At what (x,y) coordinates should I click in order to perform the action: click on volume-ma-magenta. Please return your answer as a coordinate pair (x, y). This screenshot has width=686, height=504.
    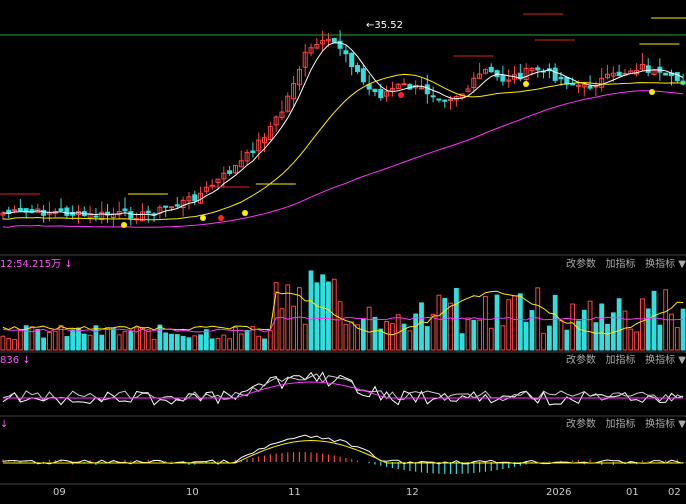
    Looking at the image, I should click on (343, 324).